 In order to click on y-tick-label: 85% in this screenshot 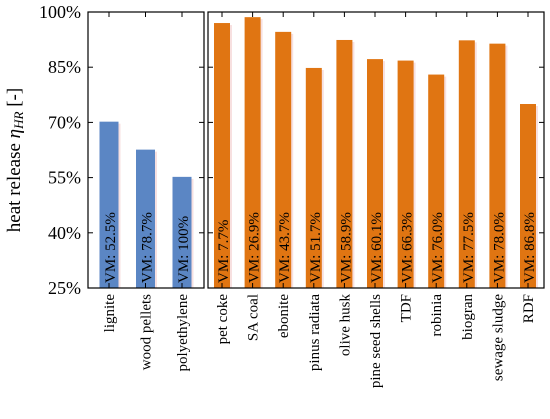, I will do `click(64, 67)`.